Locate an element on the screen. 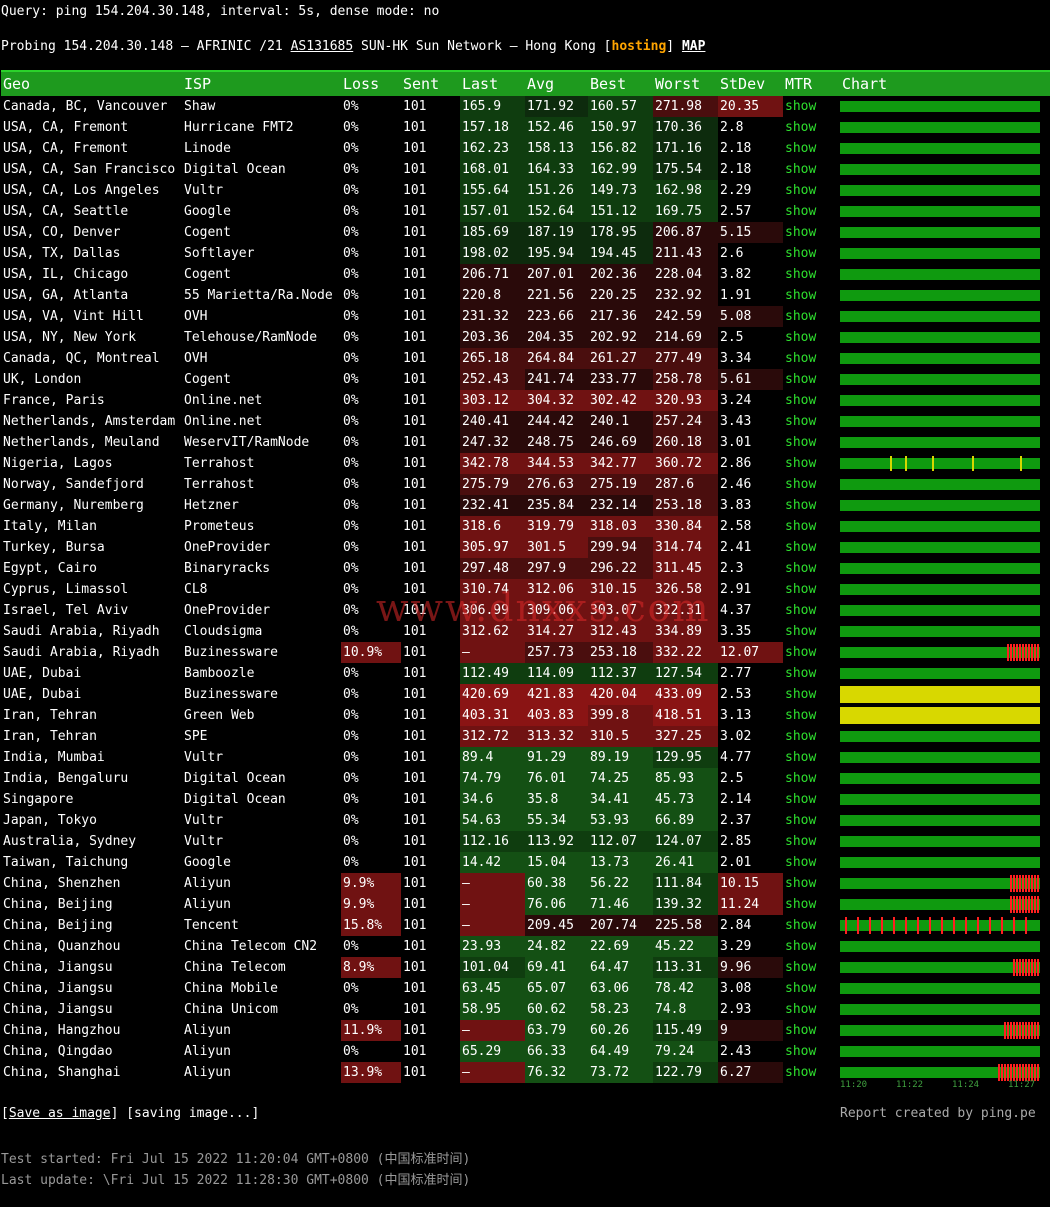 This screenshot has height=1207, width=1050. cell-avg: 195.94 is located at coordinates (556, 253).